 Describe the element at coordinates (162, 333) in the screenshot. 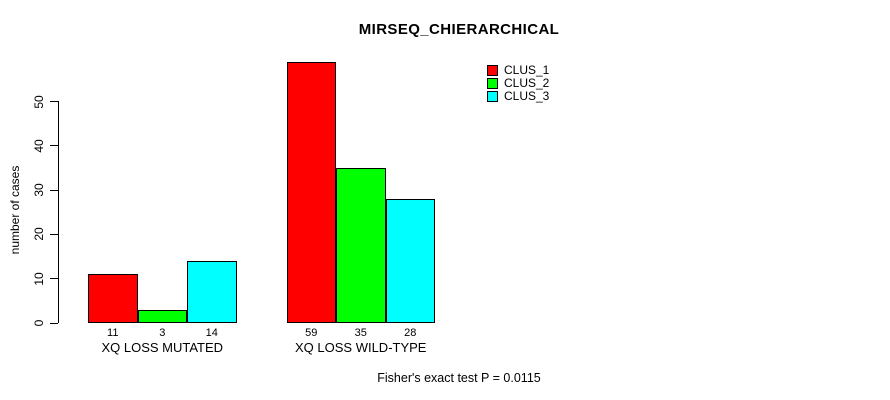

I see `bar-value-label-clus_2-group-0: 3` at that location.